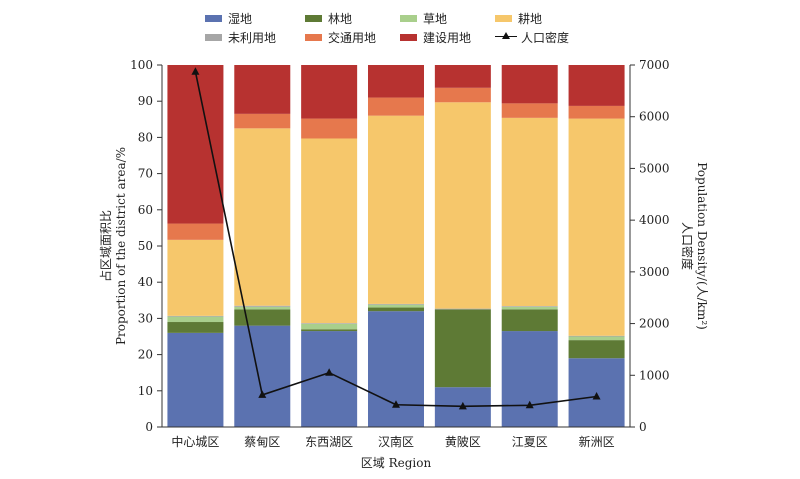 Image resolution: width=800 pixels, height=479 pixels. Describe the element at coordinates (145, 101) in the screenshot. I see `y-tick-label: 90` at that location.